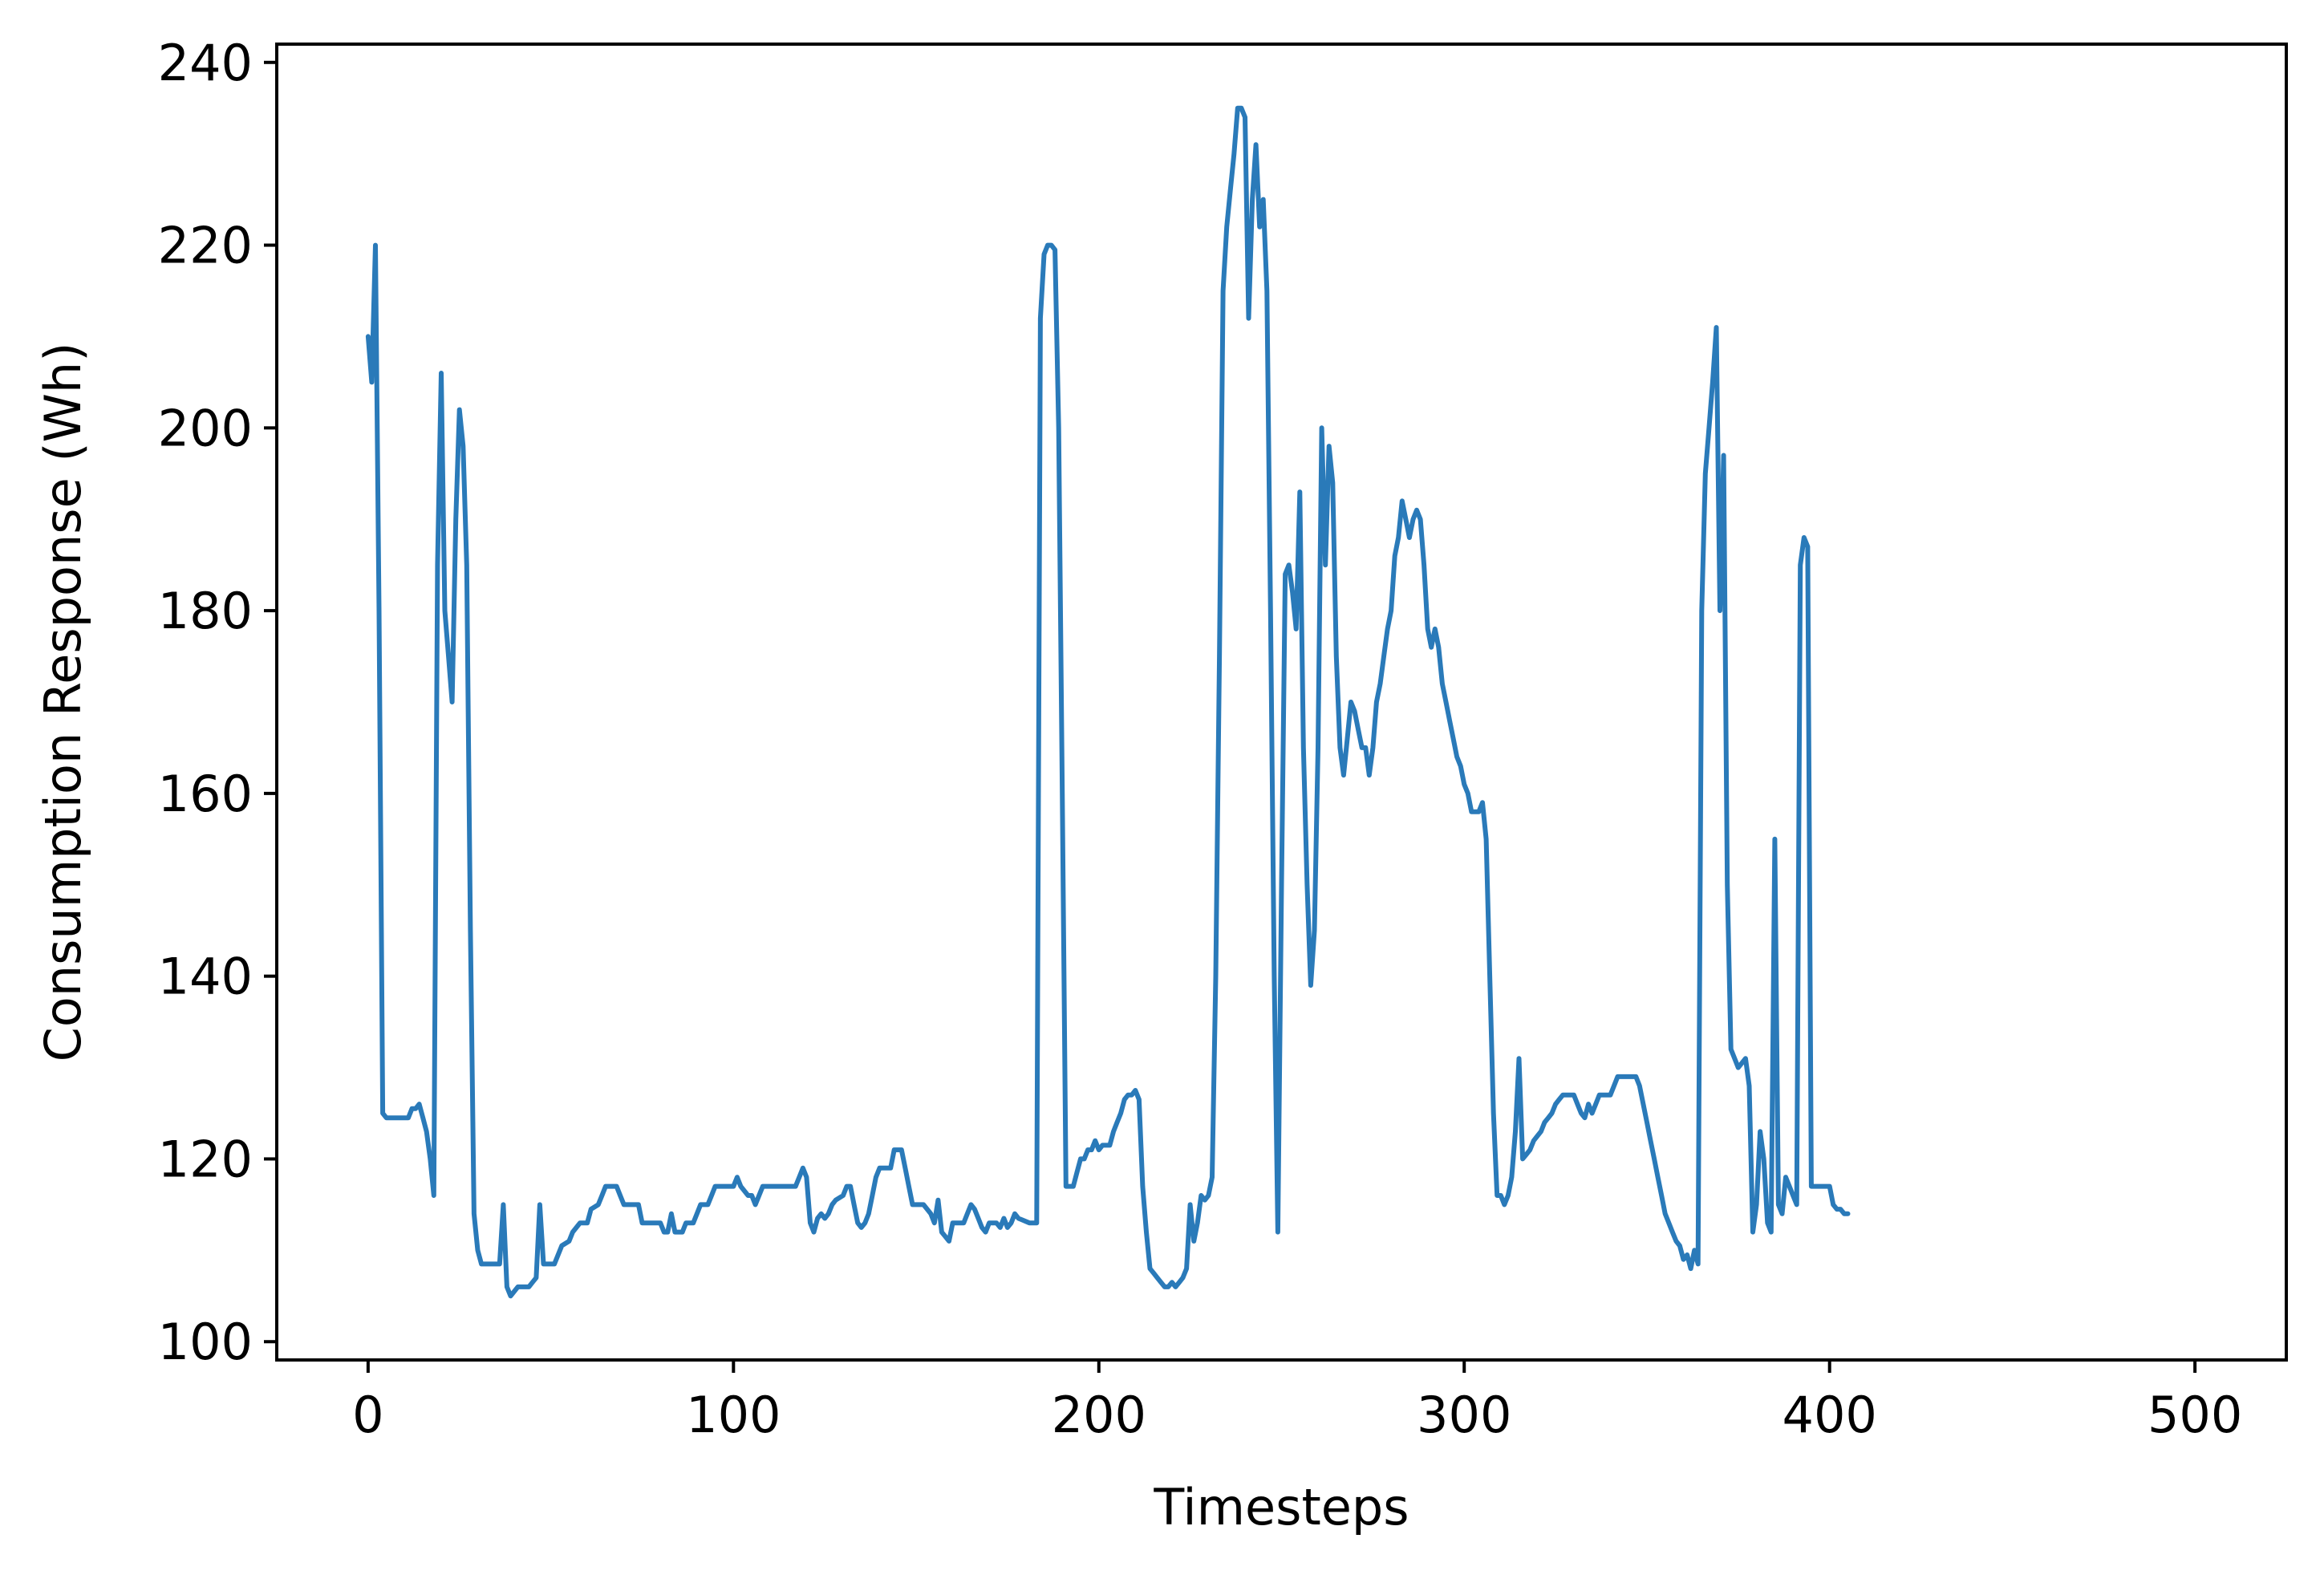  What do you see at coordinates (205, 246) in the screenshot?
I see `y-tick-label: 220` at bounding box center [205, 246].